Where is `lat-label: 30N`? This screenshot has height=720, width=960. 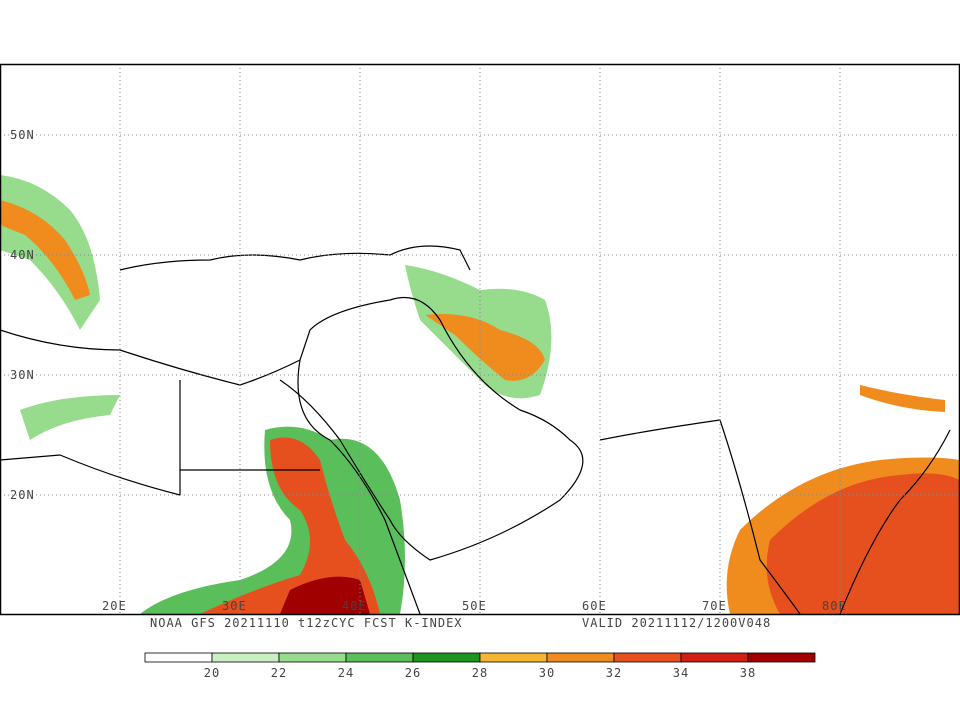 lat-label: 30N is located at coordinates (22, 375).